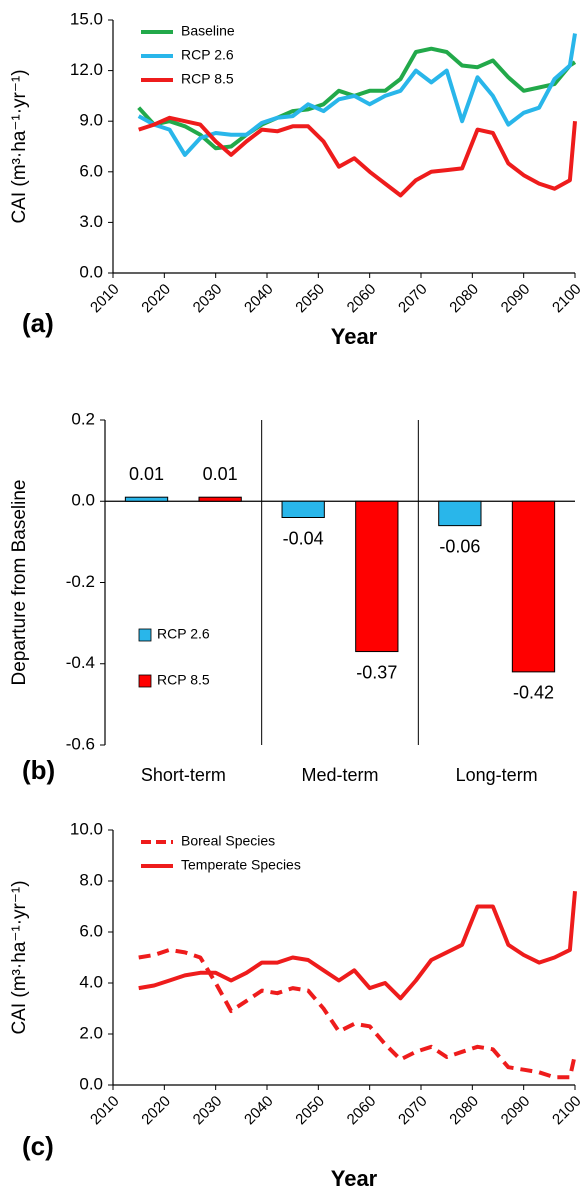 Image resolution: width=580 pixels, height=1193 pixels. What do you see at coordinates (533, 693) in the screenshot?
I see `value-label: -0.42` at bounding box center [533, 693].